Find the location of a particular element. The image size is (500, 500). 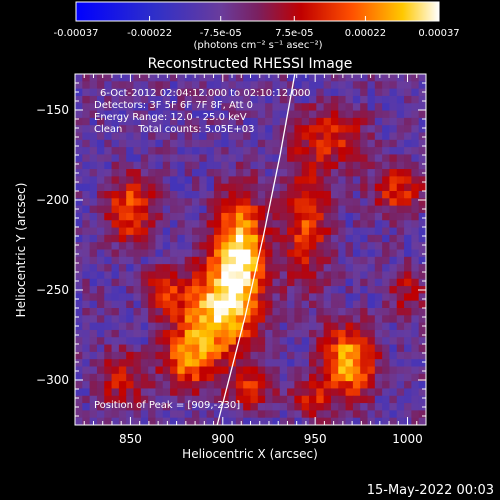

colorbar-tick-label: 0.00022 is located at coordinates (365, 33).